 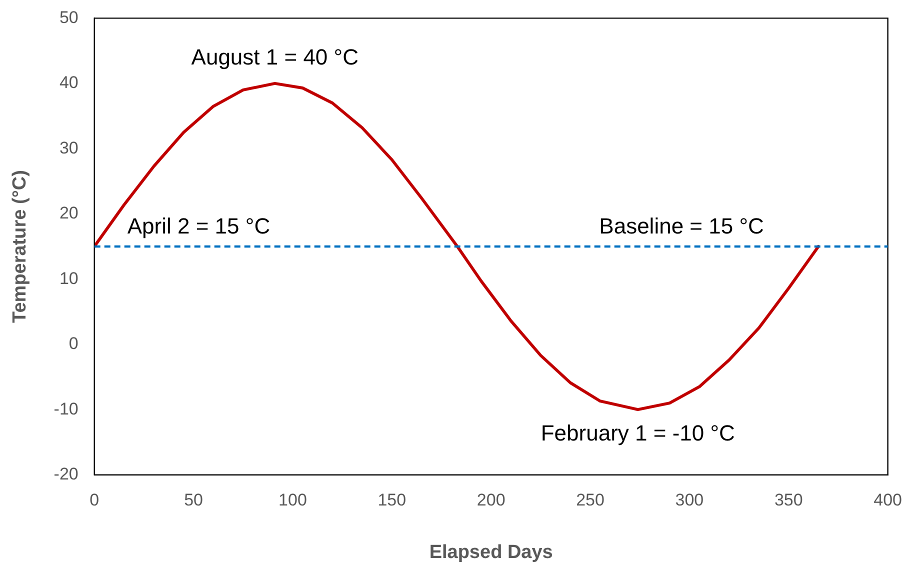 I want to click on y-tick-label: -20, so click(x=66, y=474).